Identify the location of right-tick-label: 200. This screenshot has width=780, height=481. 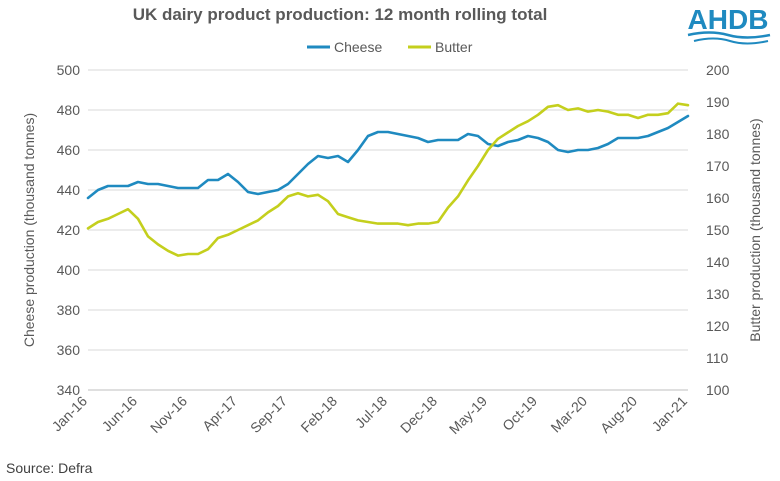
(718, 70).